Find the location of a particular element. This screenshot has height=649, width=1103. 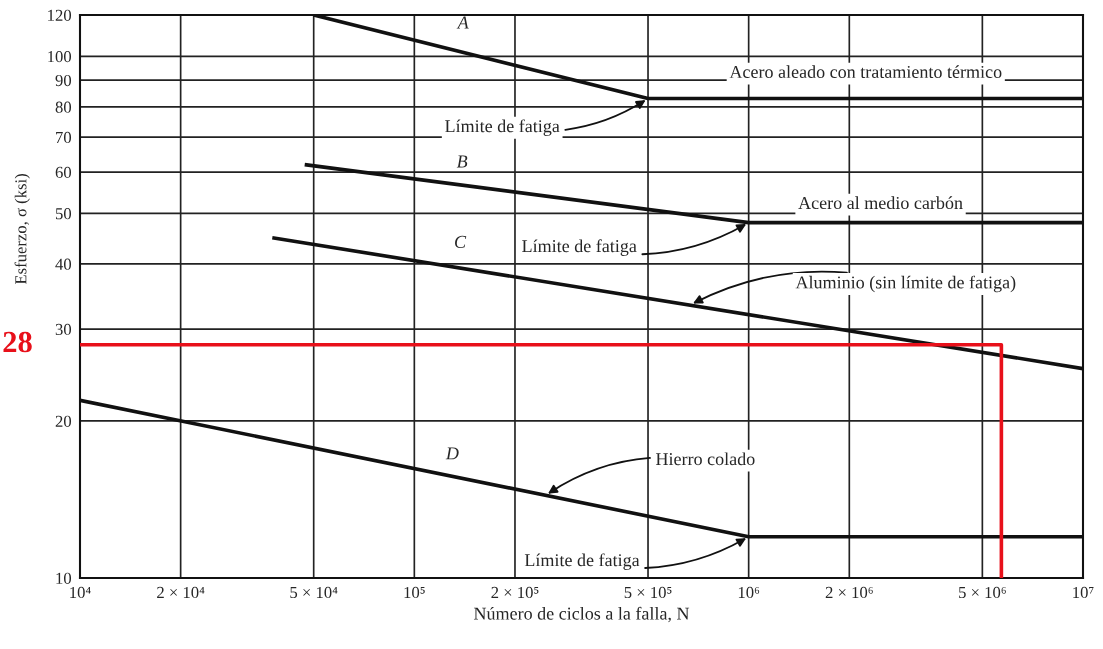

y-tick-label: 90 is located at coordinates (63, 80).